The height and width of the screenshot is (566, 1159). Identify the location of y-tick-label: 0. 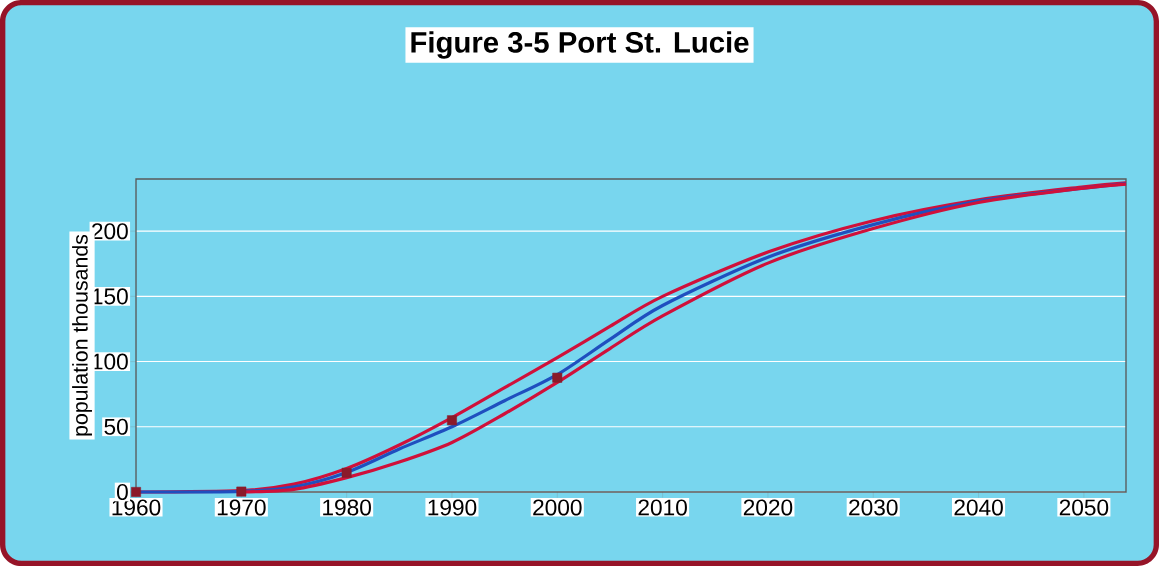
(122, 492).